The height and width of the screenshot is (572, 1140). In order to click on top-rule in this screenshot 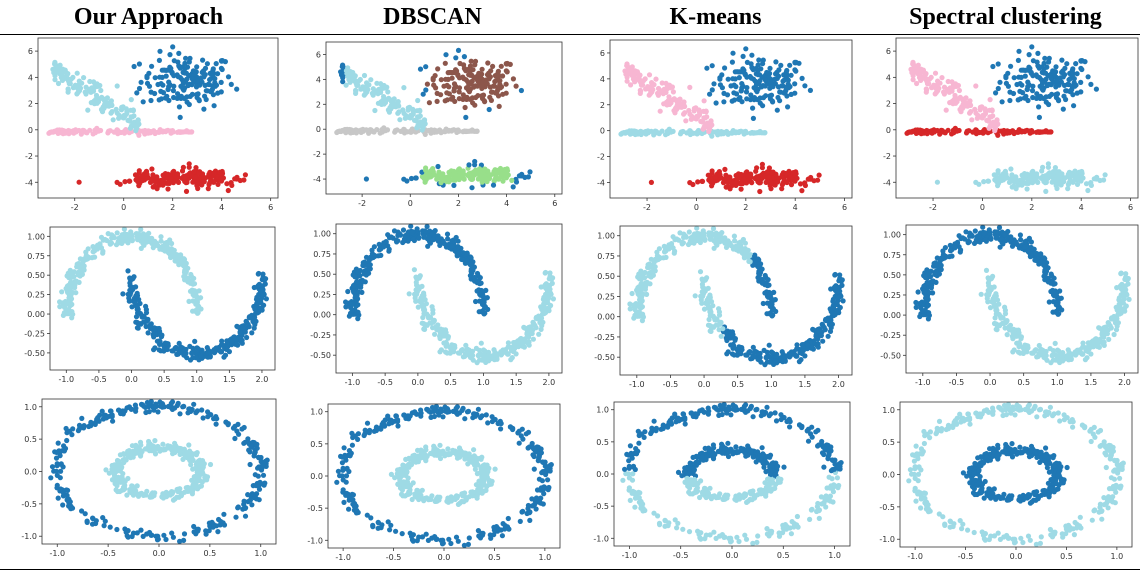, I will do `click(570, 34)`.